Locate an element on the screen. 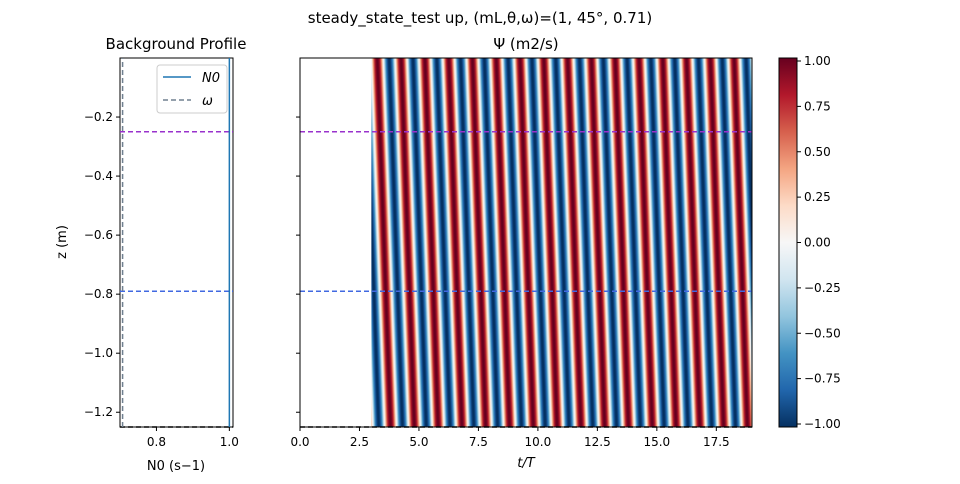  heatmap-xtick-label-2: 5.0 is located at coordinates (418, 442).